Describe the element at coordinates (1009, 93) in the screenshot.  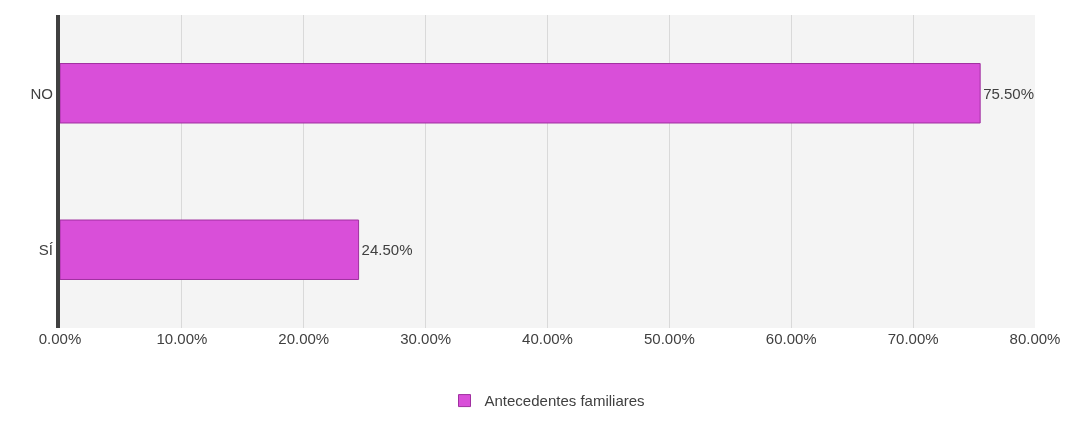
I see `data-label: 75.50%` at that location.